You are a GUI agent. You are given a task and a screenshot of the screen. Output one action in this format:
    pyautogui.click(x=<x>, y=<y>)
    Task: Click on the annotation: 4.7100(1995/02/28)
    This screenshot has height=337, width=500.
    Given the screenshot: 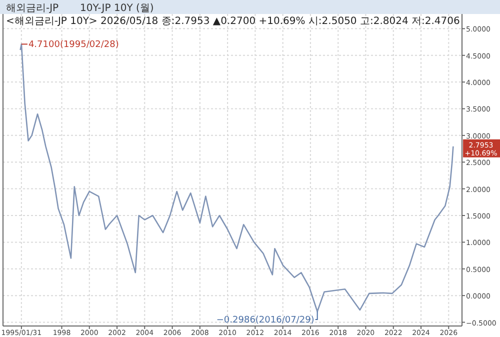 What is the action you would take?
    pyautogui.click(x=73, y=45)
    